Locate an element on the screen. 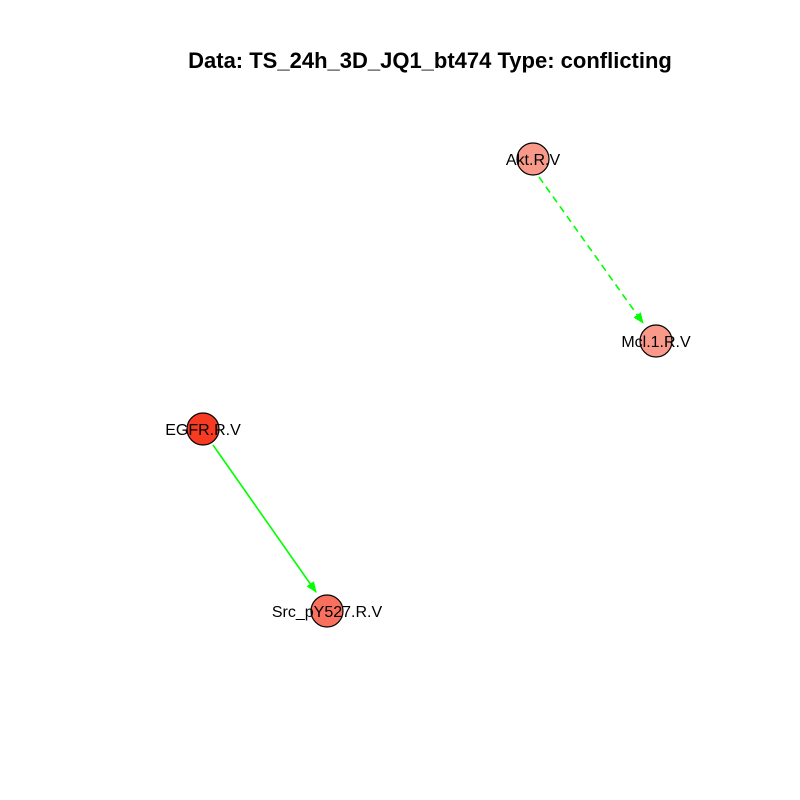 The image size is (800, 800). node-egfr: EGFR.R.V is located at coordinates (203, 429).